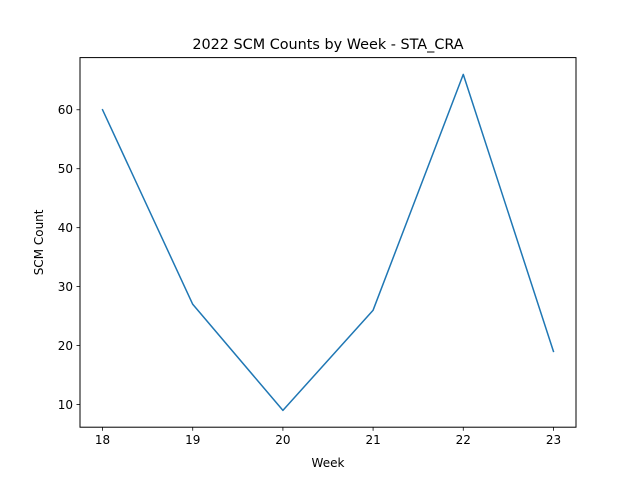  What do you see at coordinates (102, 440) in the screenshot?
I see `x-tick-label: 18` at bounding box center [102, 440].